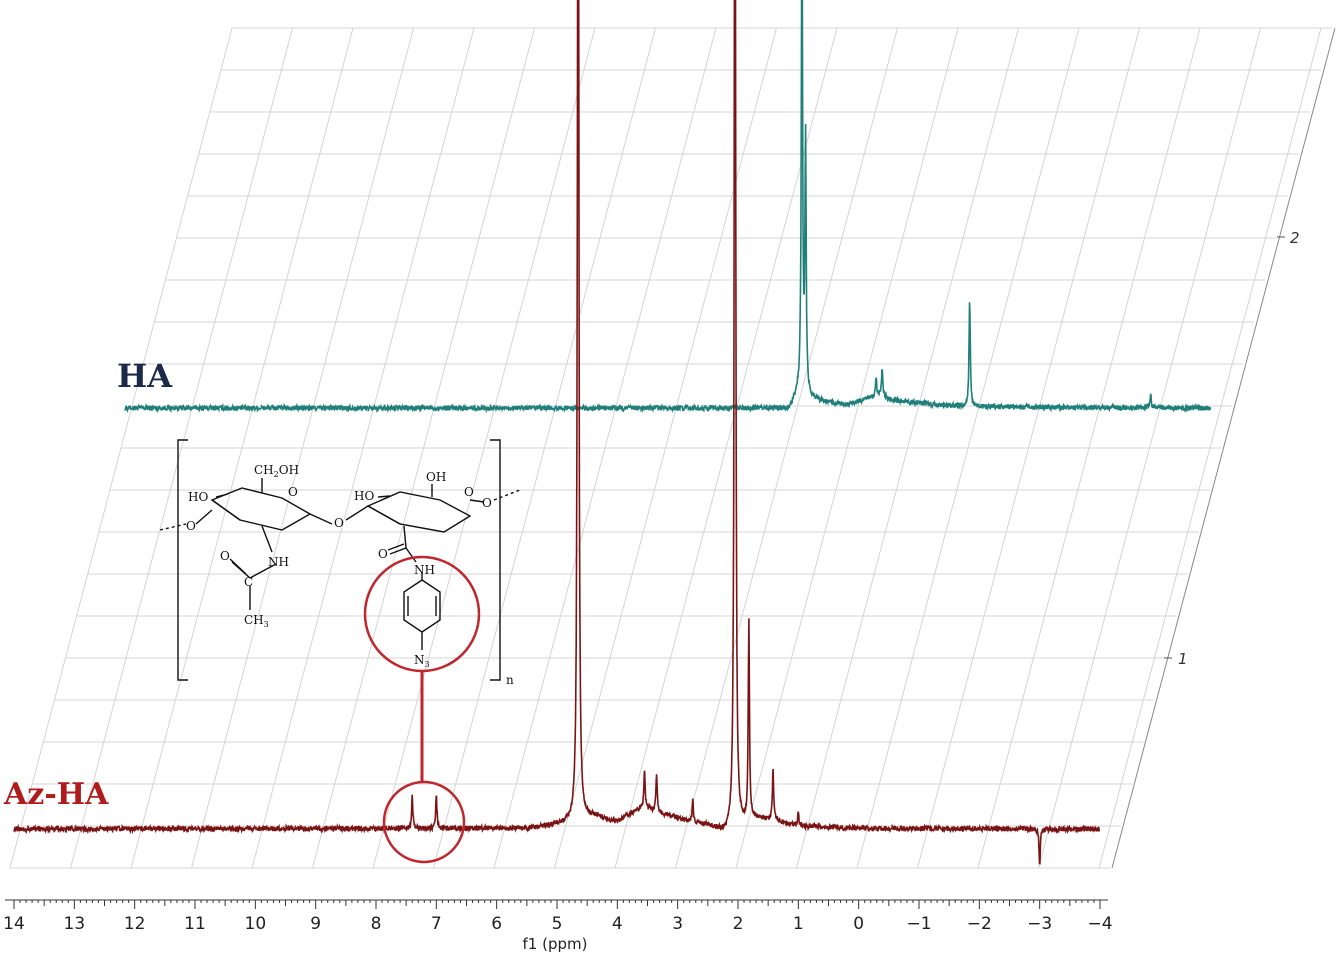  I want to click on label-ch3: CH3, so click(256, 621).